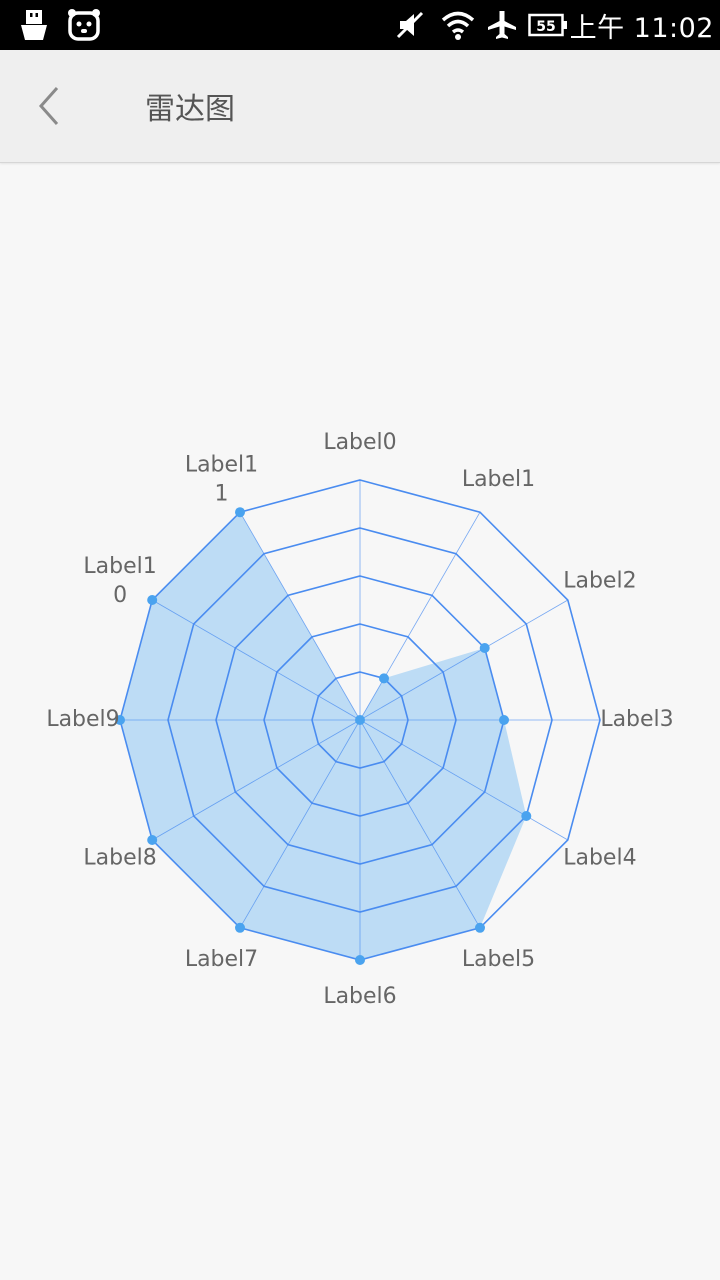  What do you see at coordinates (359, 442) in the screenshot?
I see `axis-label-0: Label0` at bounding box center [359, 442].